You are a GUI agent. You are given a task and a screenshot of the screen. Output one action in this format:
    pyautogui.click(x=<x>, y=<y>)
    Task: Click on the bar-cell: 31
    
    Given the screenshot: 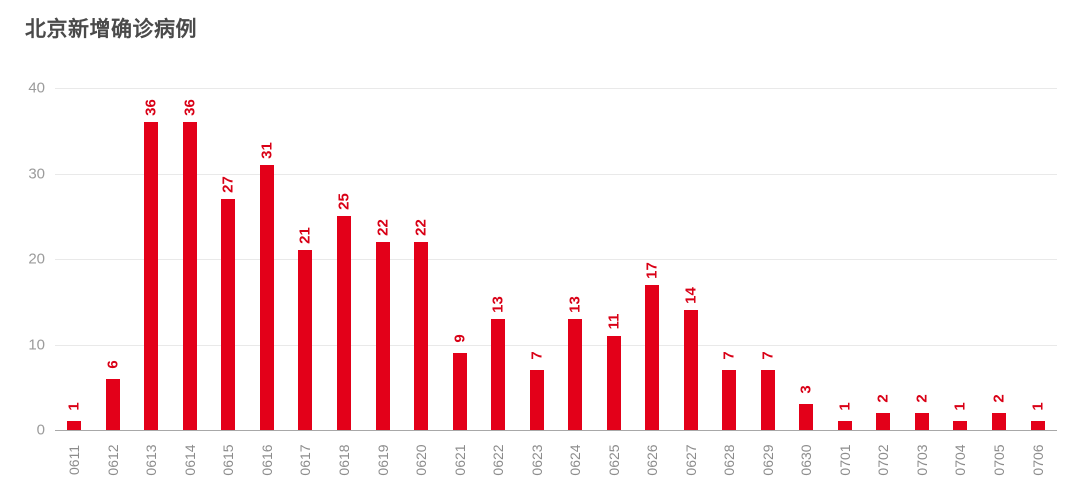 What is the action you would take?
    pyautogui.click(x=267, y=259)
    